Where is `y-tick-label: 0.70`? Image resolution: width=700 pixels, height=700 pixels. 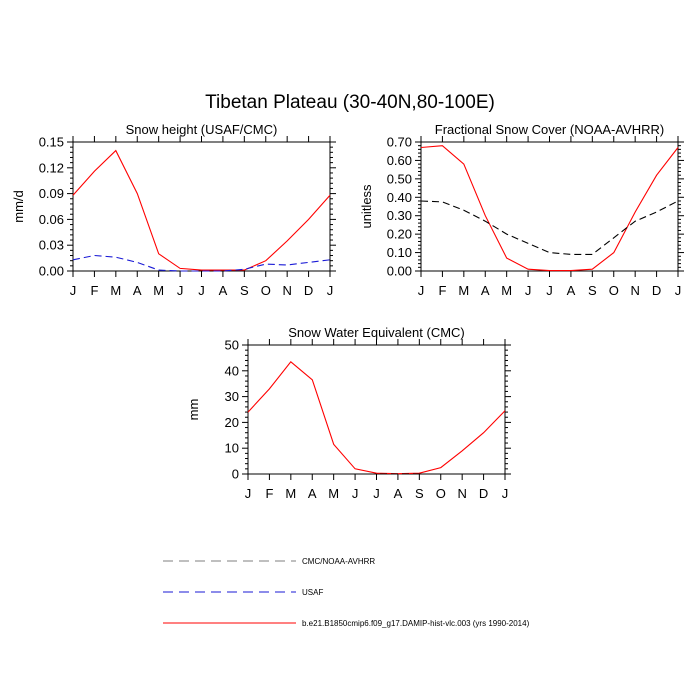 y-tick-label: 0.70 is located at coordinates (399, 142).